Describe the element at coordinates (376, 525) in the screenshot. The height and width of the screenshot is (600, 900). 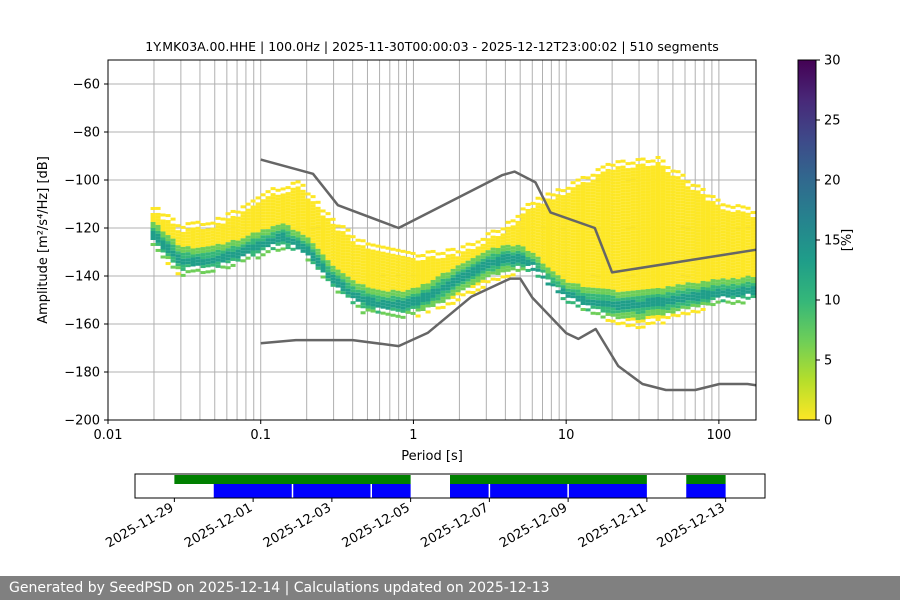
I see `timeline-tick-label: 2025-12-05` at that location.